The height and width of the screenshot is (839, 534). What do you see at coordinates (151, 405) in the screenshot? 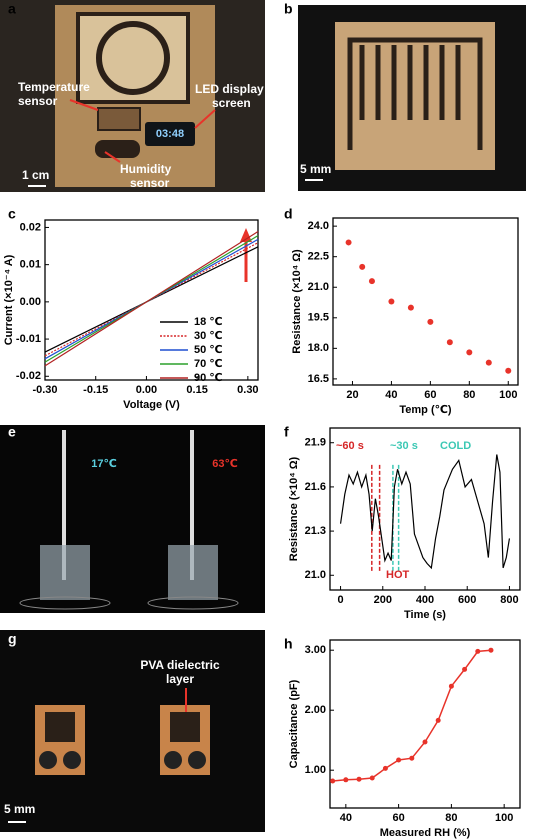
I see `x-axis-label: Voltage (V)` at bounding box center [151, 405].